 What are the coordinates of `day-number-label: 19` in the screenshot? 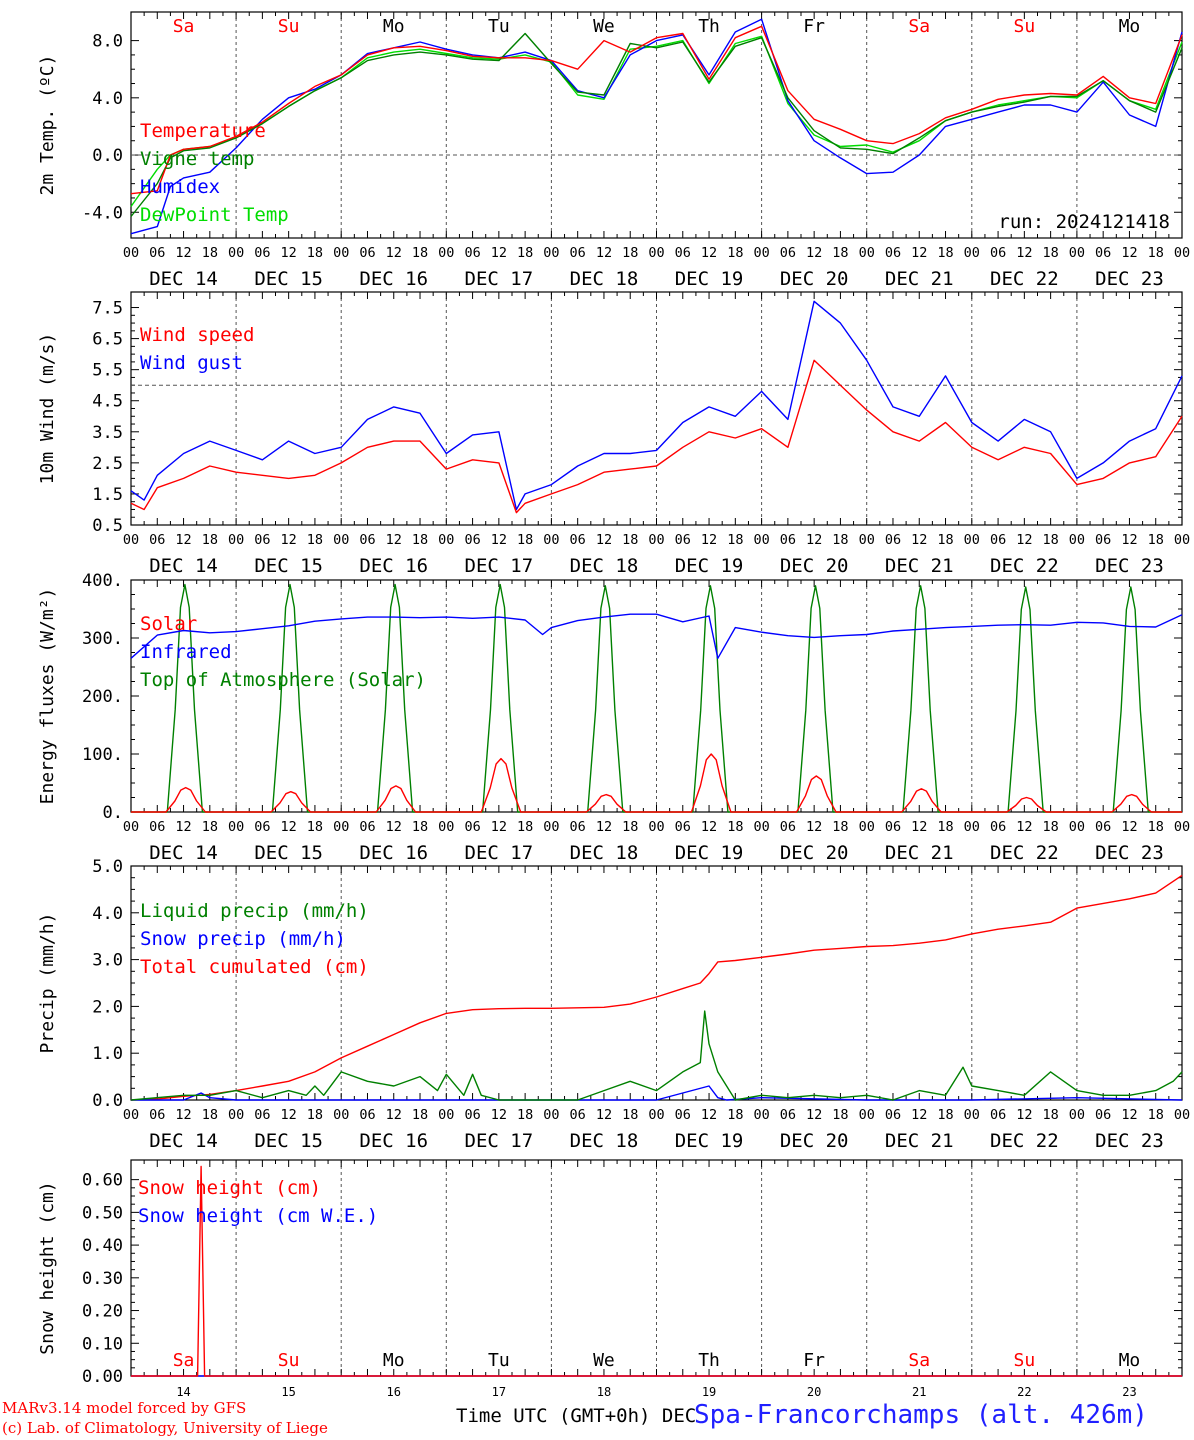 It's located at (709, 1392).